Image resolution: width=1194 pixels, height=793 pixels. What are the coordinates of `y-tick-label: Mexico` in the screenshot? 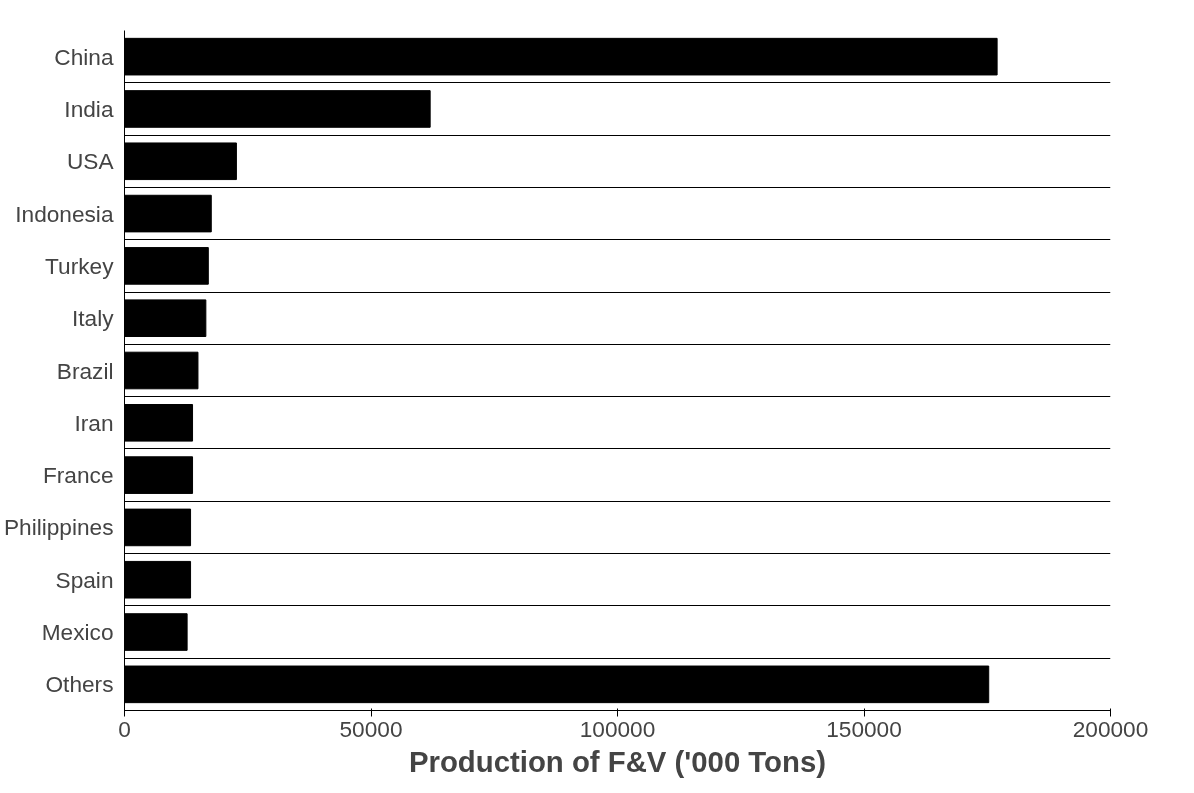 It's located at (77, 632).